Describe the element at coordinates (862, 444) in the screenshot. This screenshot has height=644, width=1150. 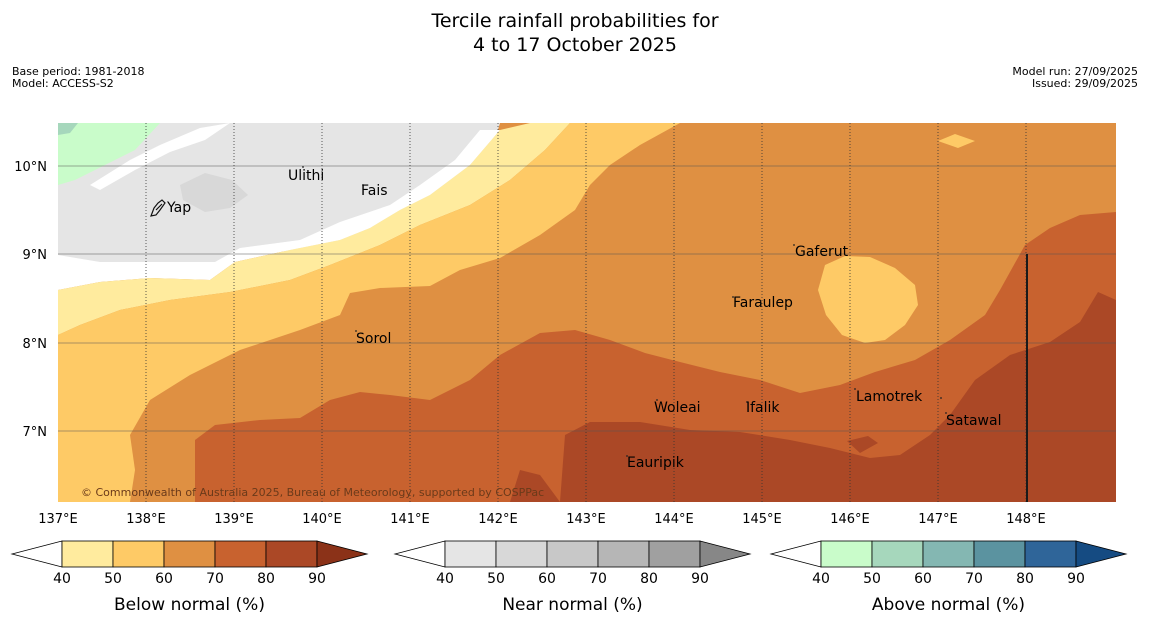
I see `region-below-80-90c` at that location.